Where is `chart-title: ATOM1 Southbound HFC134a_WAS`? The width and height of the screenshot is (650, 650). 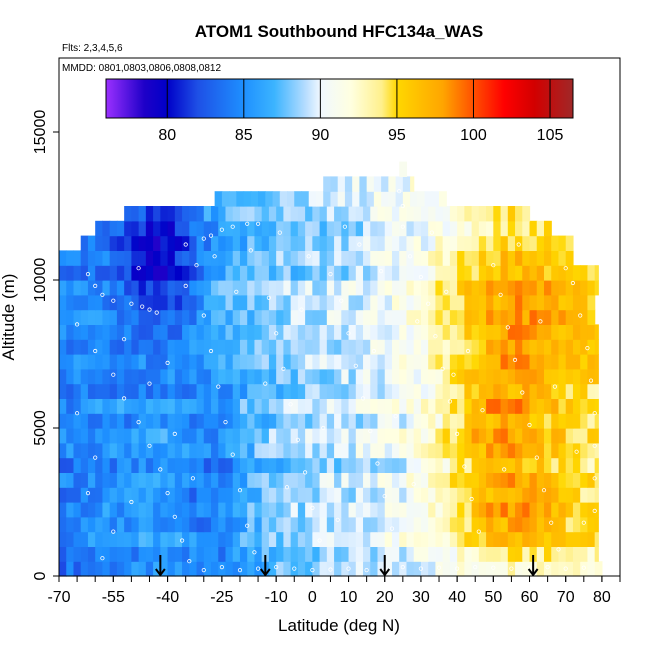 chart-title: ATOM1 Southbound HFC134a_WAS is located at coordinates (339, 31).